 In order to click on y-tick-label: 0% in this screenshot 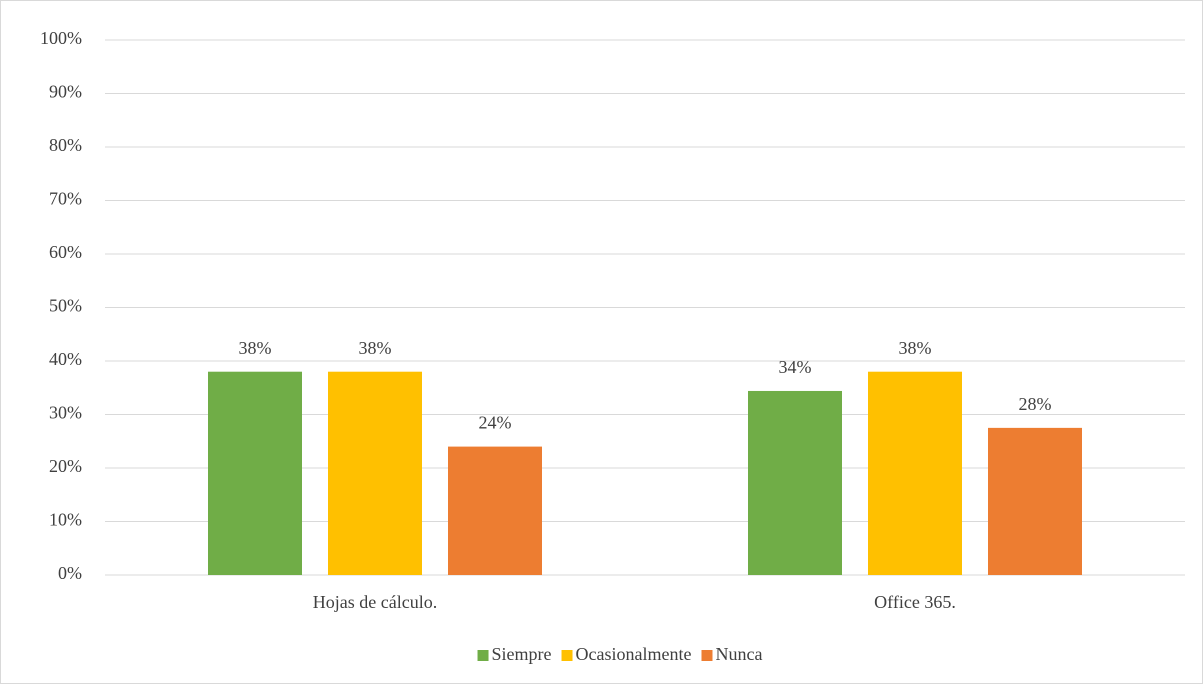, I will do `click(70, 573)`.